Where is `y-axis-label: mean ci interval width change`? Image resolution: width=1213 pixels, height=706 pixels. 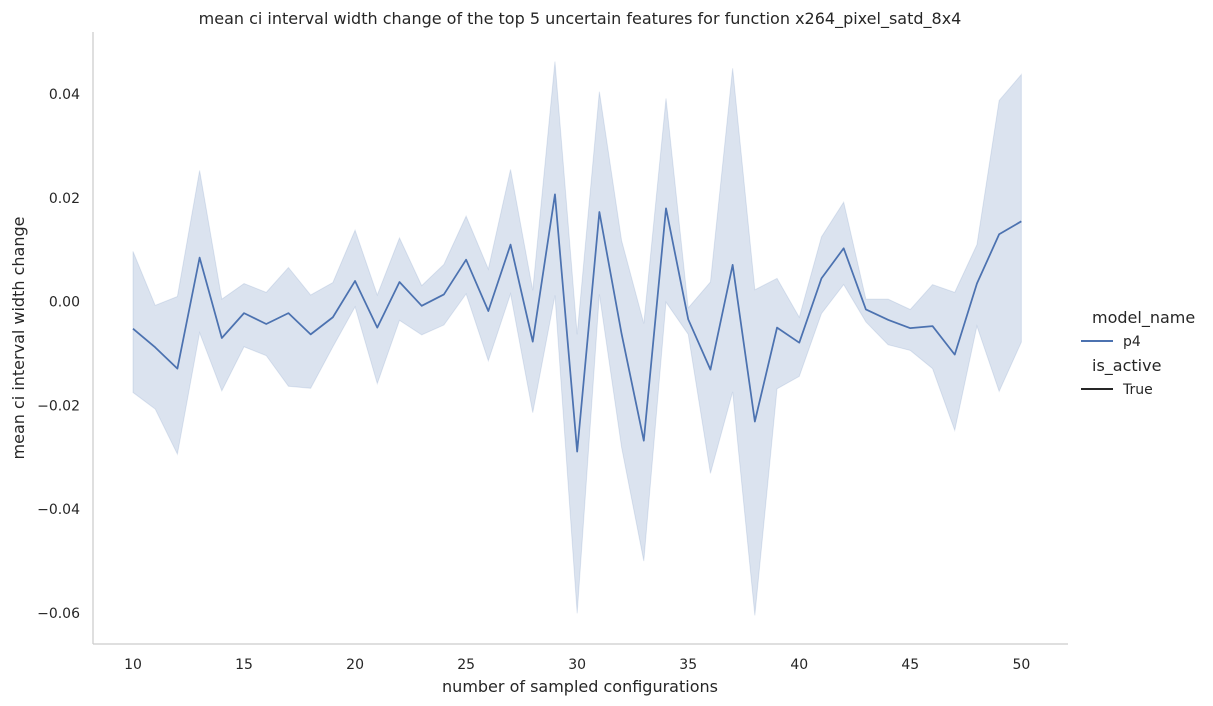
y-axis-label: mean ci interval width change is located at coordinates (18, 338).